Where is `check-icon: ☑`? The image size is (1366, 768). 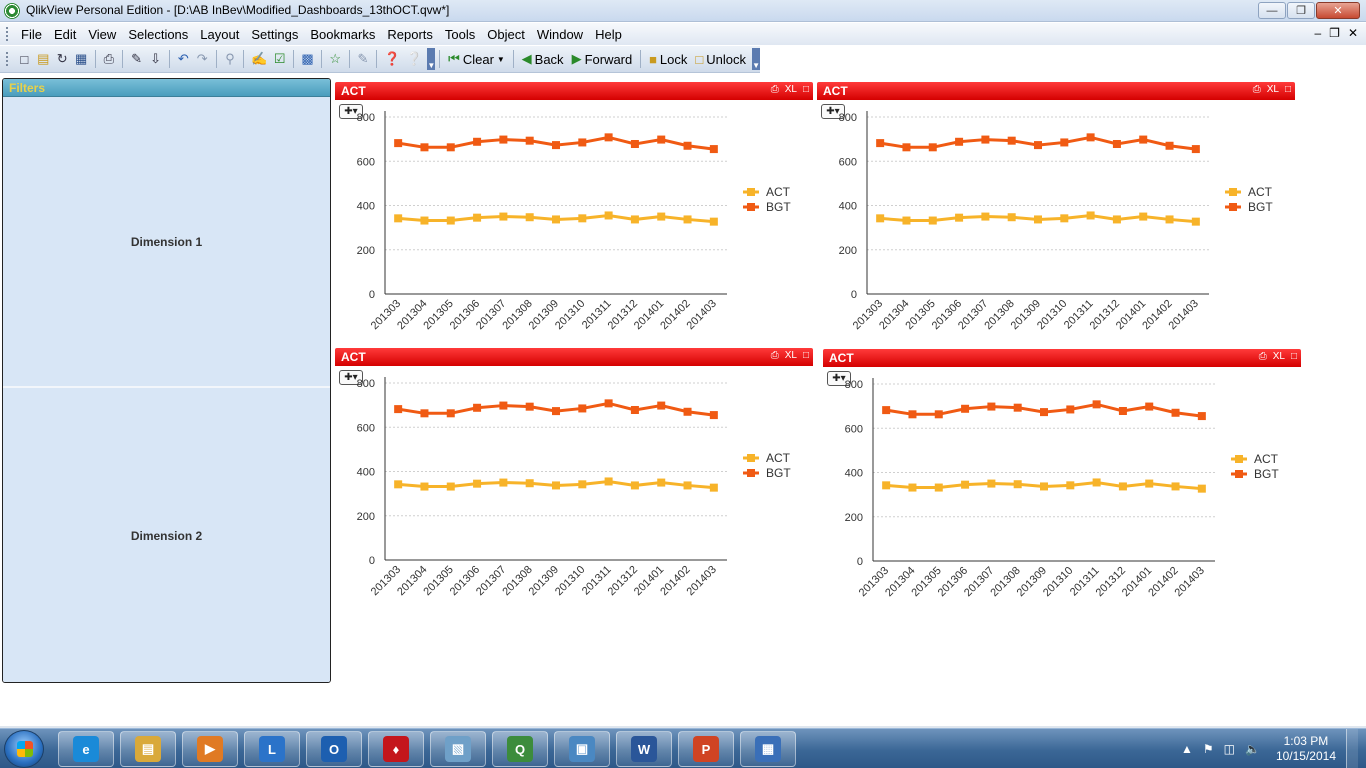 check-icon: ☑ is located at coordinates (279, 58).